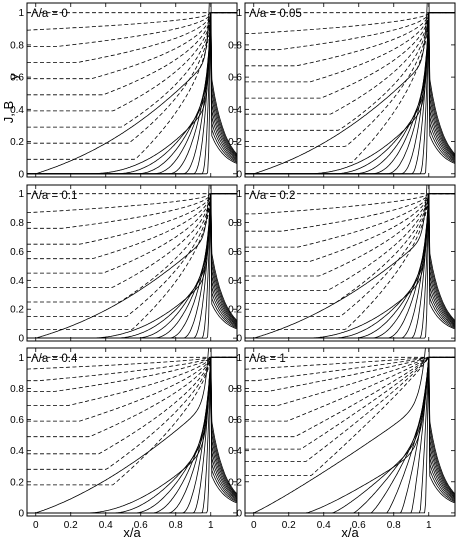 This screenshot has height=541, width=462. What do you see at coordinates (350, 532) in the screenshot?
I see `x-axis-title-right: x/a` at bounding box center [350, 532].